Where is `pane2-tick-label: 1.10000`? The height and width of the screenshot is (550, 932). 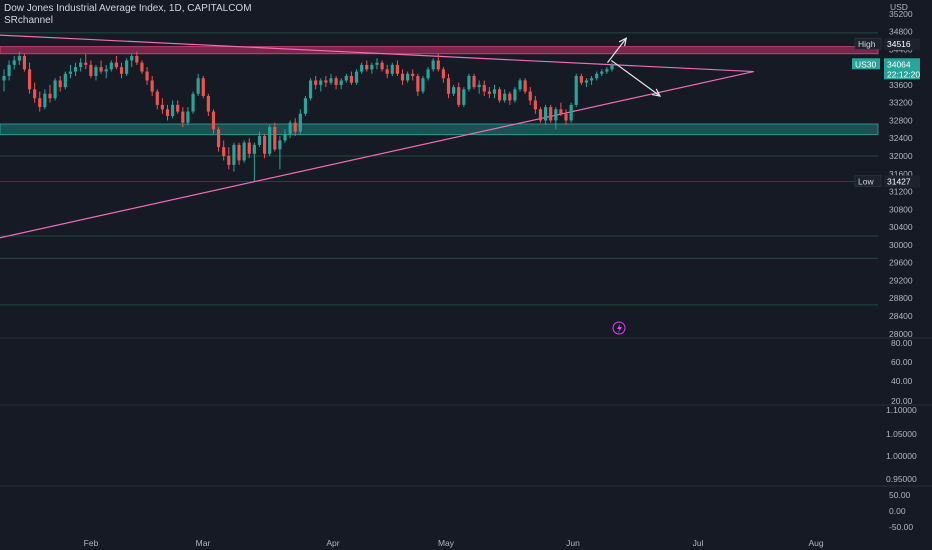
pane2-tick-label: 1.10000 is located at coordinates (901, 410).